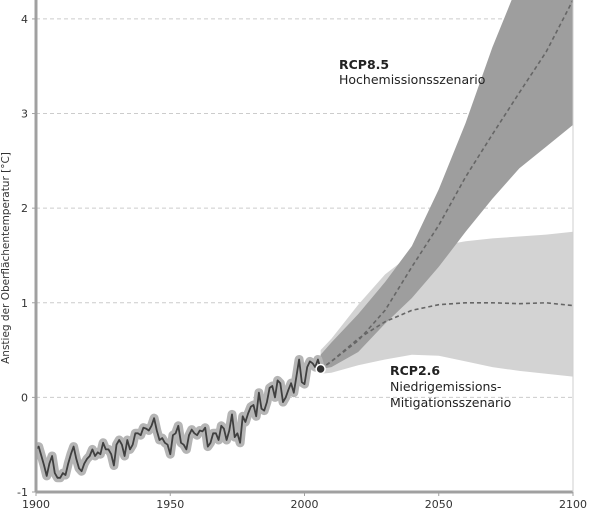  I want to click on historical-temperature-line, so click(179, 418).